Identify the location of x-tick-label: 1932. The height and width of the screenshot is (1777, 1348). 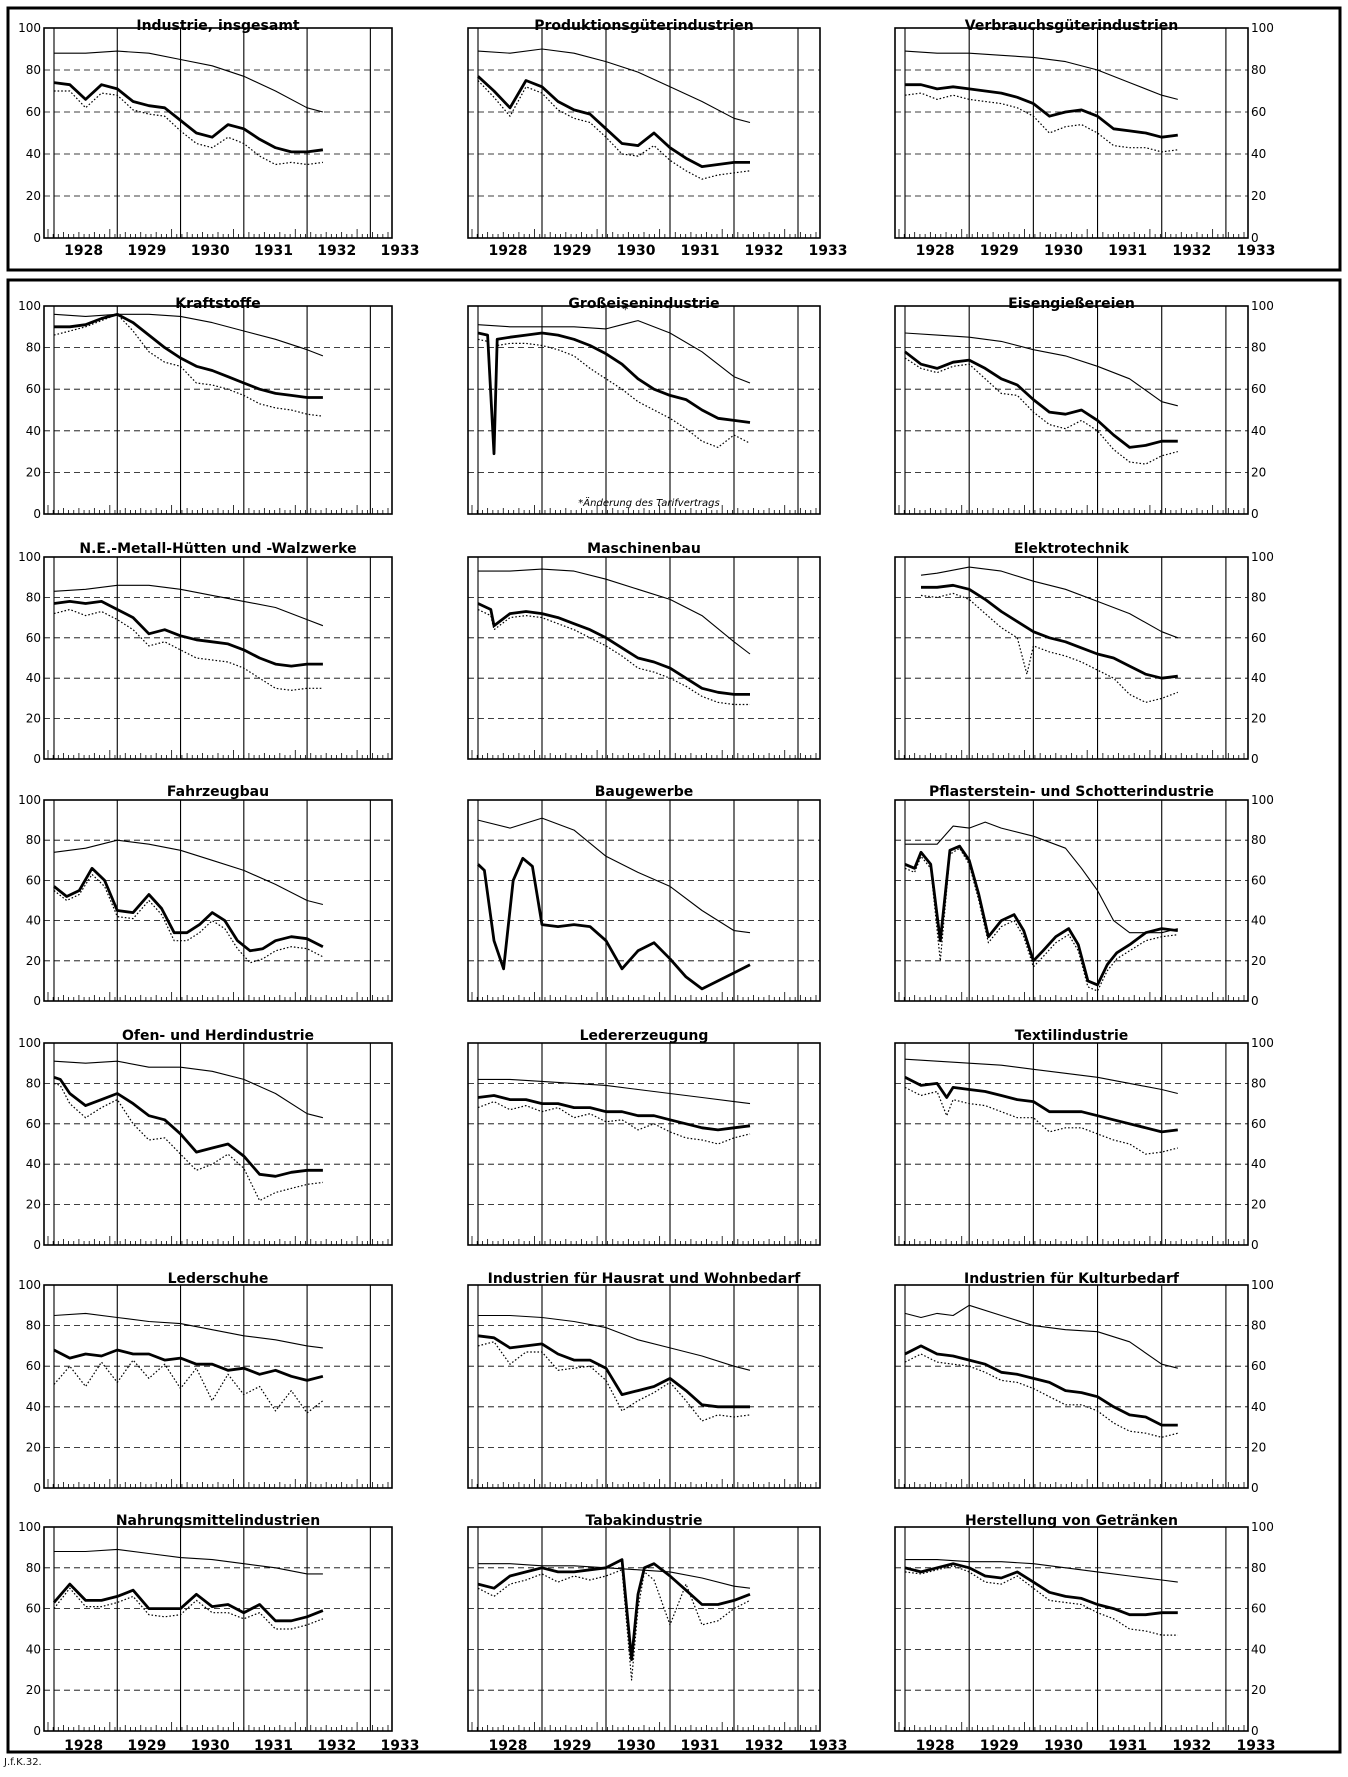
(1191, 251).